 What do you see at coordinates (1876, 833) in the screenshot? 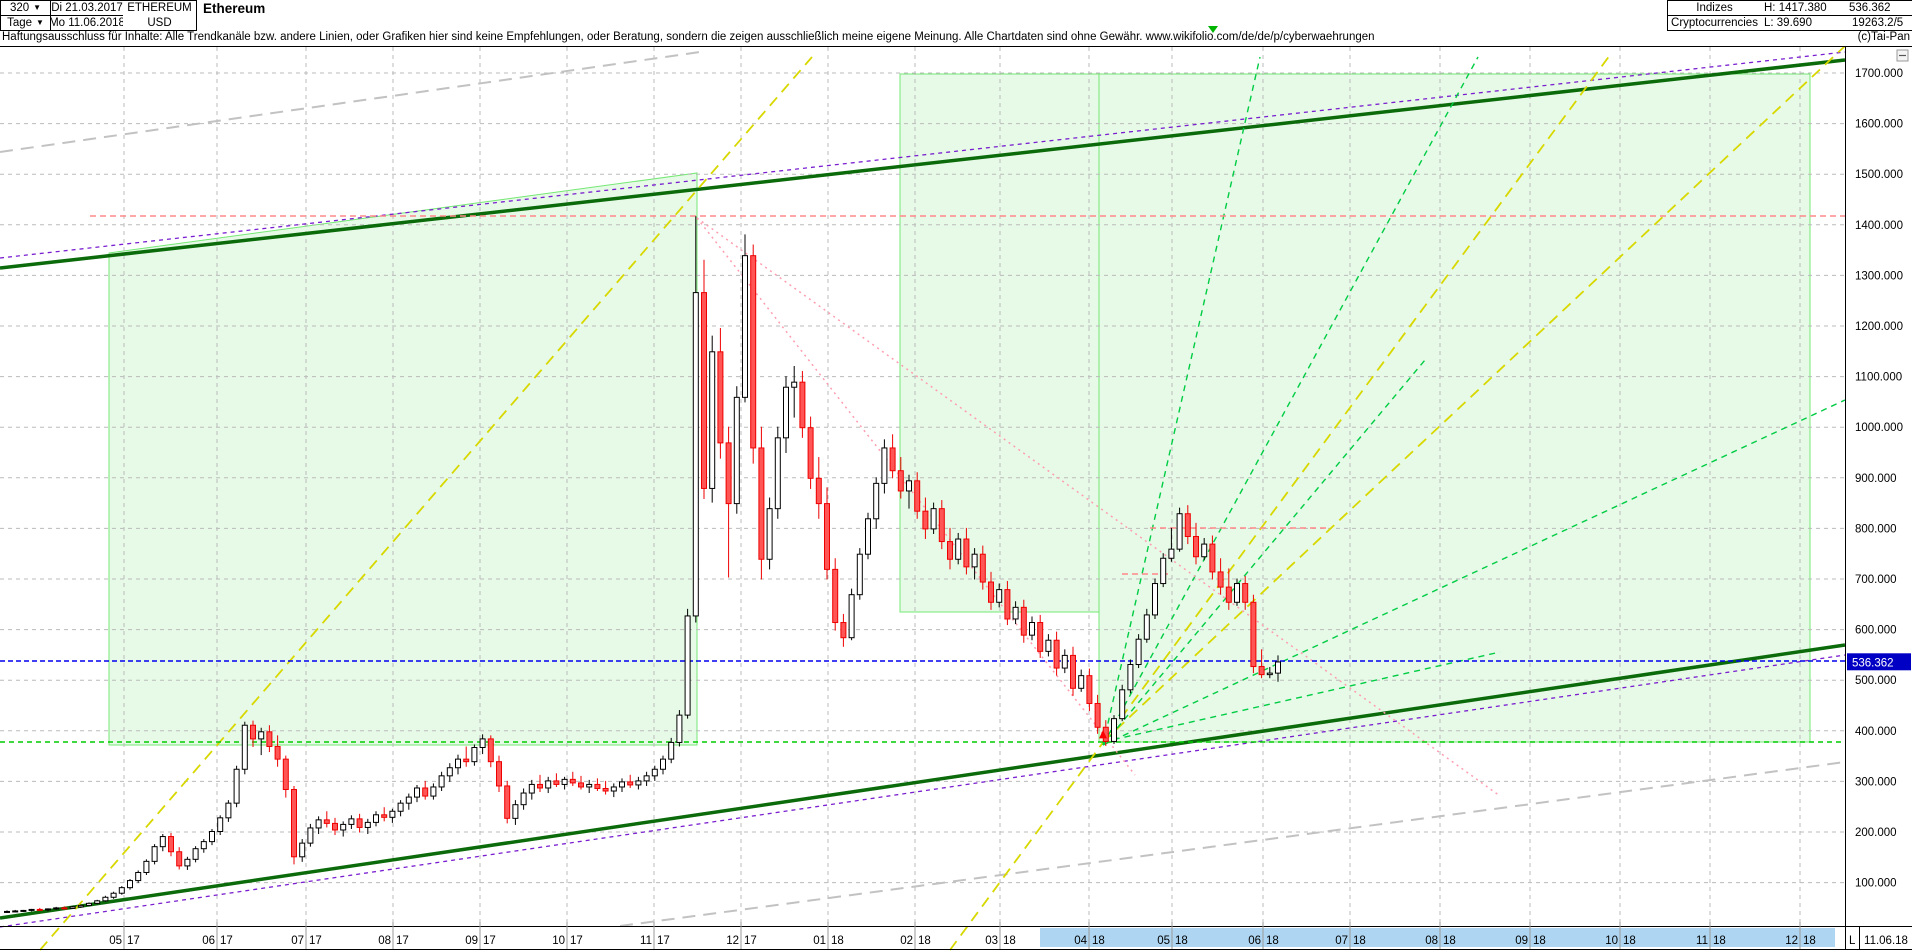
I see `price-tick-label: 200.000` at bounding box center [1876, 833].